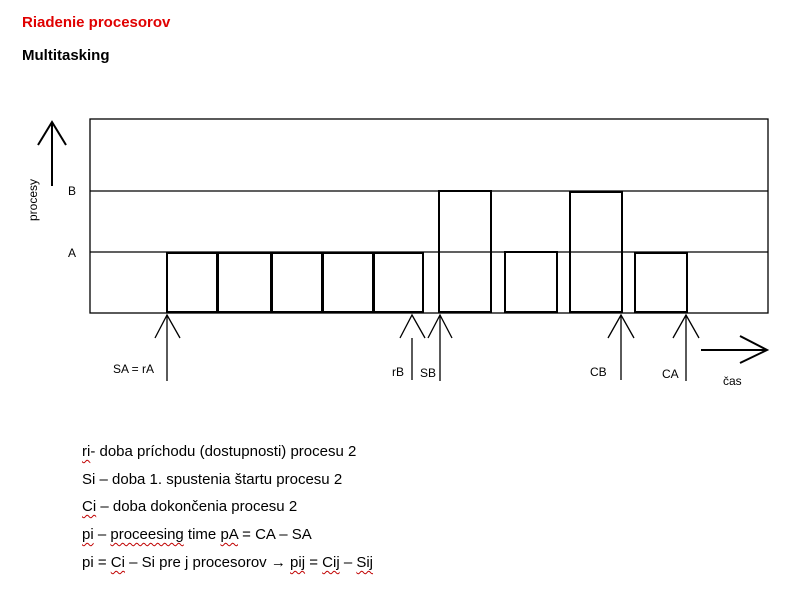  What do you see at coordinates (207, 562) in the screenshot?
I see `definition-text: – Si pre j procesorov →` at bounding box center [207, 562].